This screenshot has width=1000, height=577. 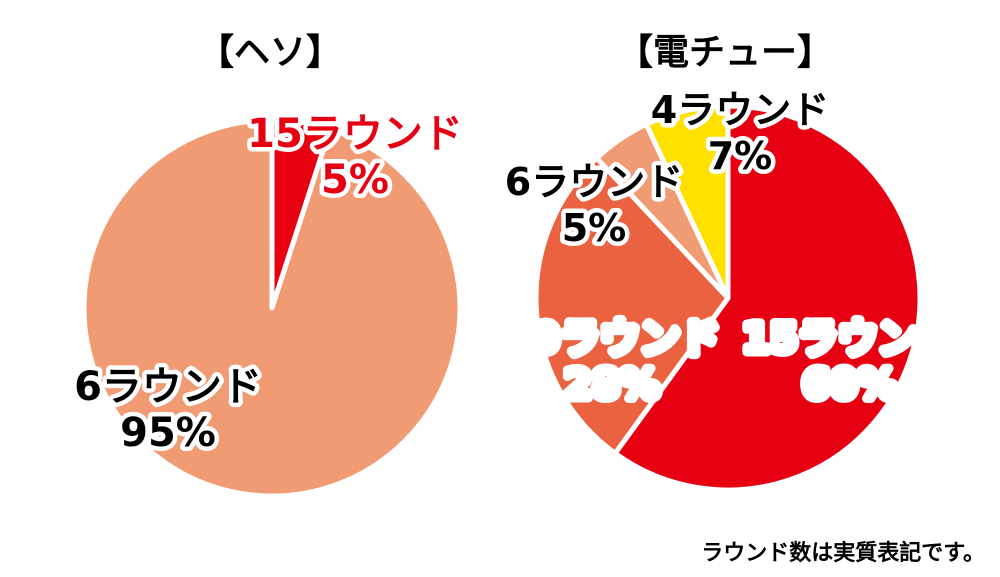 I want to click on footnote: ラウンド数は実質表記です。, so click(x=843, y=553).